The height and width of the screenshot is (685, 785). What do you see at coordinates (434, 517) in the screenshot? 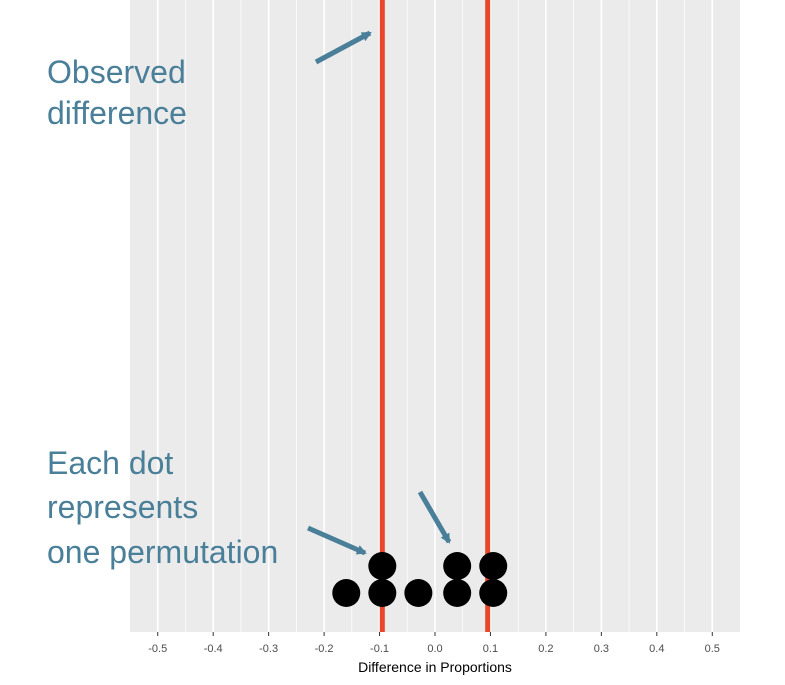
I see `arrow-dot-right` at bounding box center [434, 517].